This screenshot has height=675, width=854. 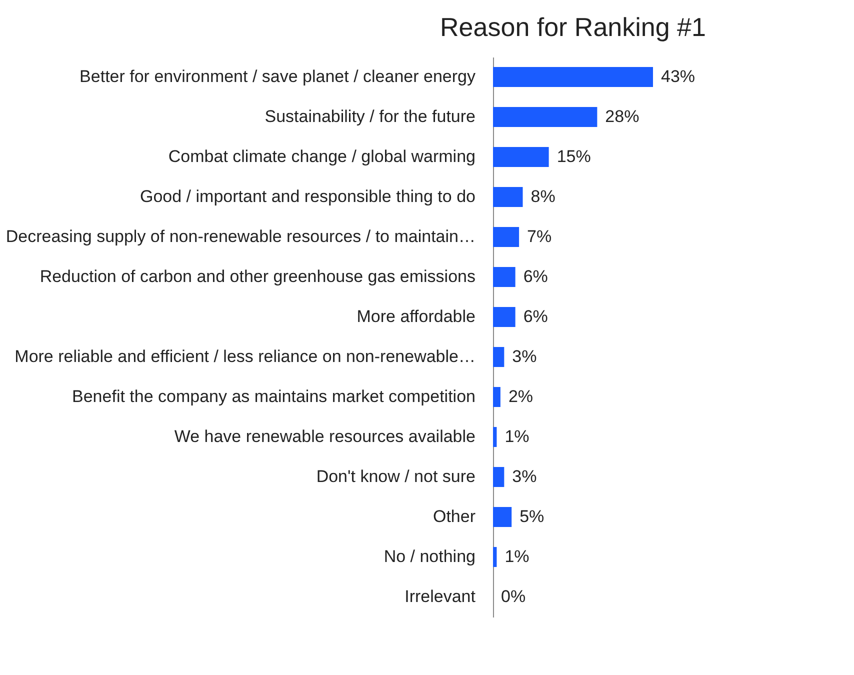 I want to click on data-label: 0%, so click(x=513, y=596).